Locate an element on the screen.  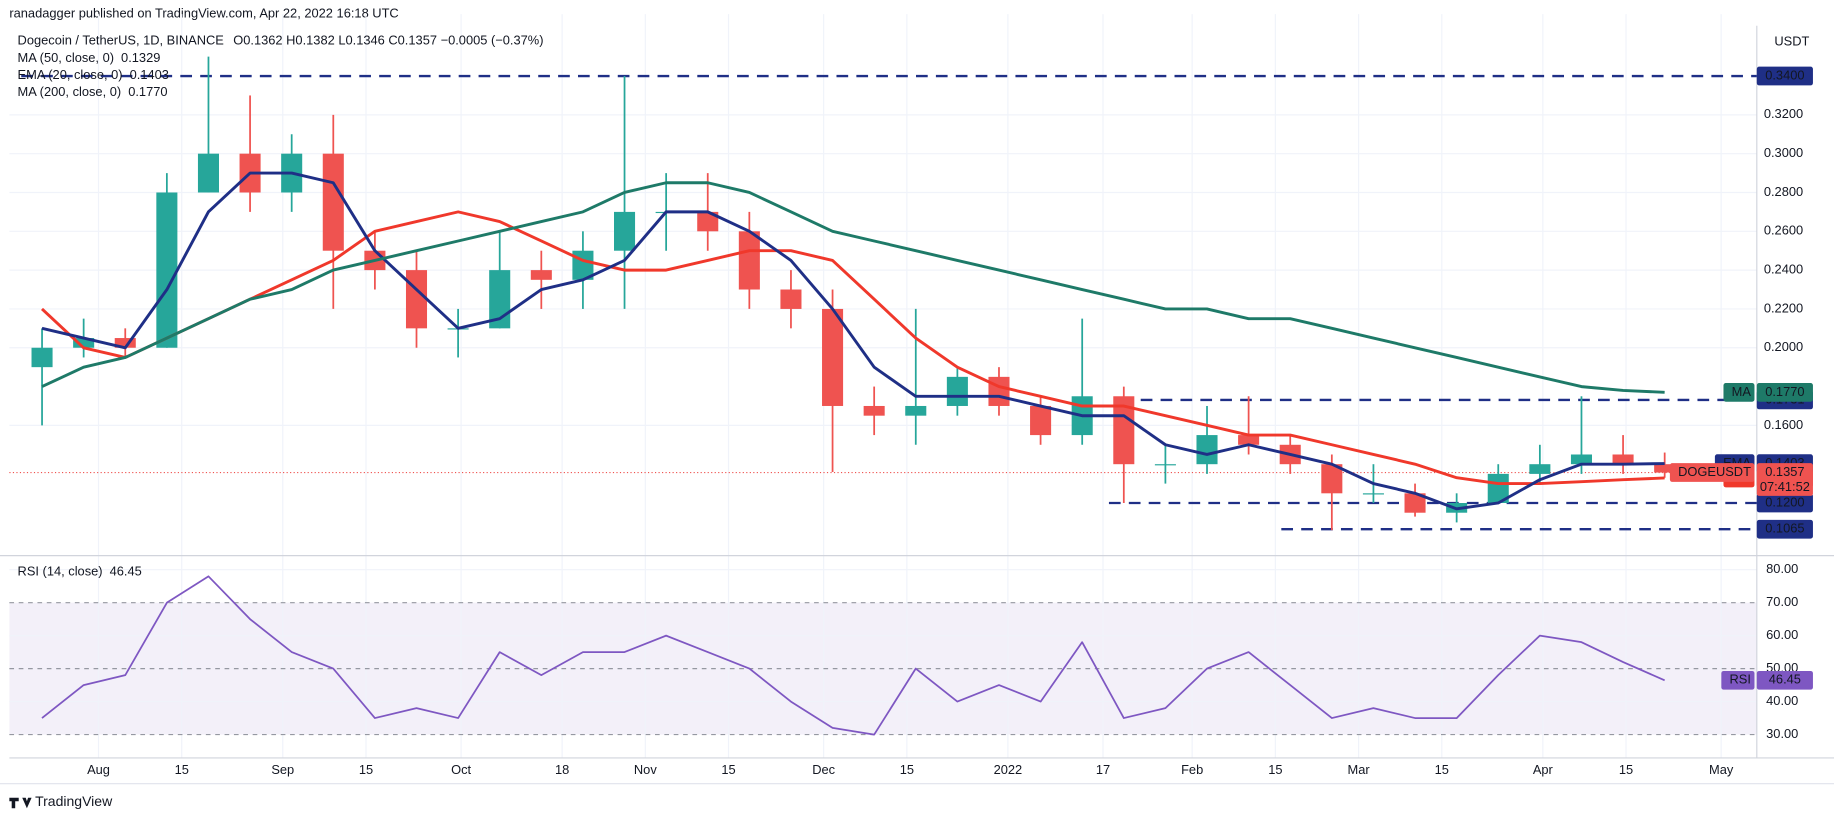
indicator-tag-value: 0.1770 is located at coordinates (1784, 391).